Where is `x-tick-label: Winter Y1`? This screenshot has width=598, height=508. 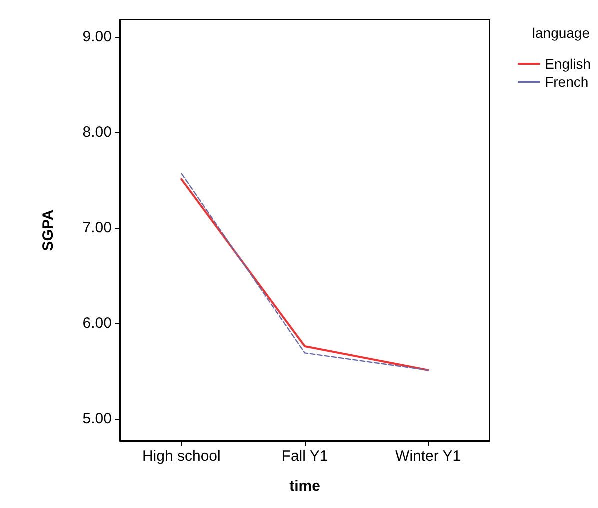 x-tick-label: Winter Y1 is located at coordinates (429, 456).